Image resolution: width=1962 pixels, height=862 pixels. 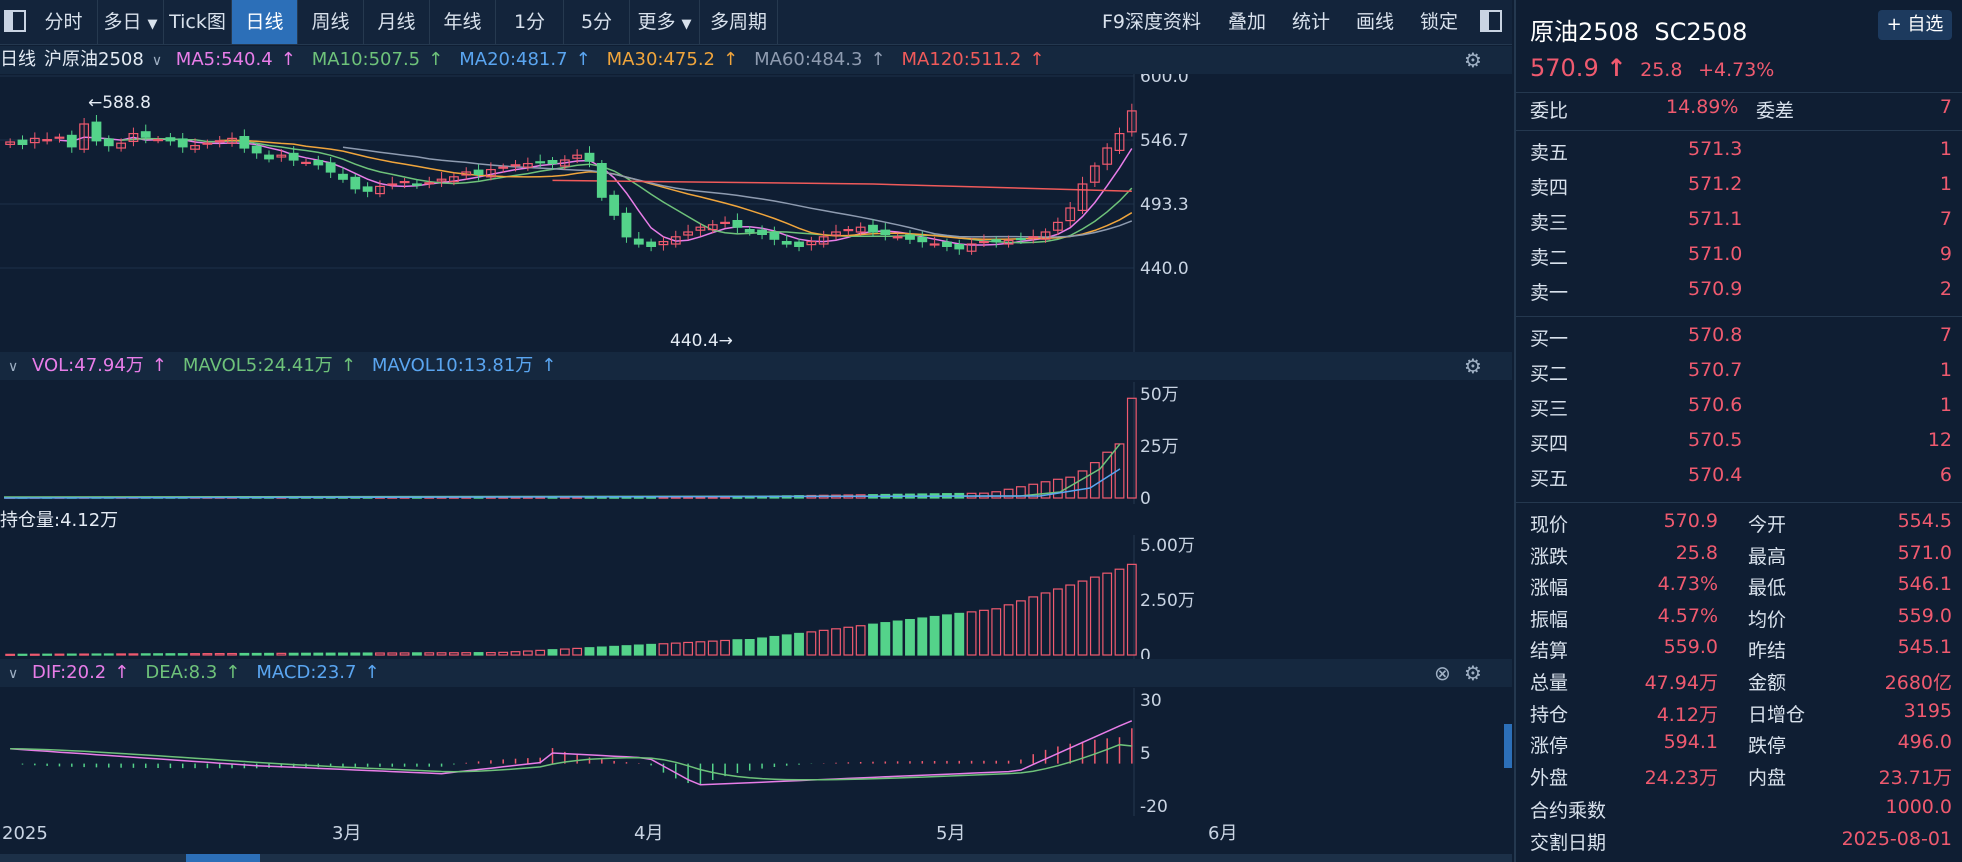 I want to click on ask-row: 卖三 571.1 7, so click(x=1741, y=221).